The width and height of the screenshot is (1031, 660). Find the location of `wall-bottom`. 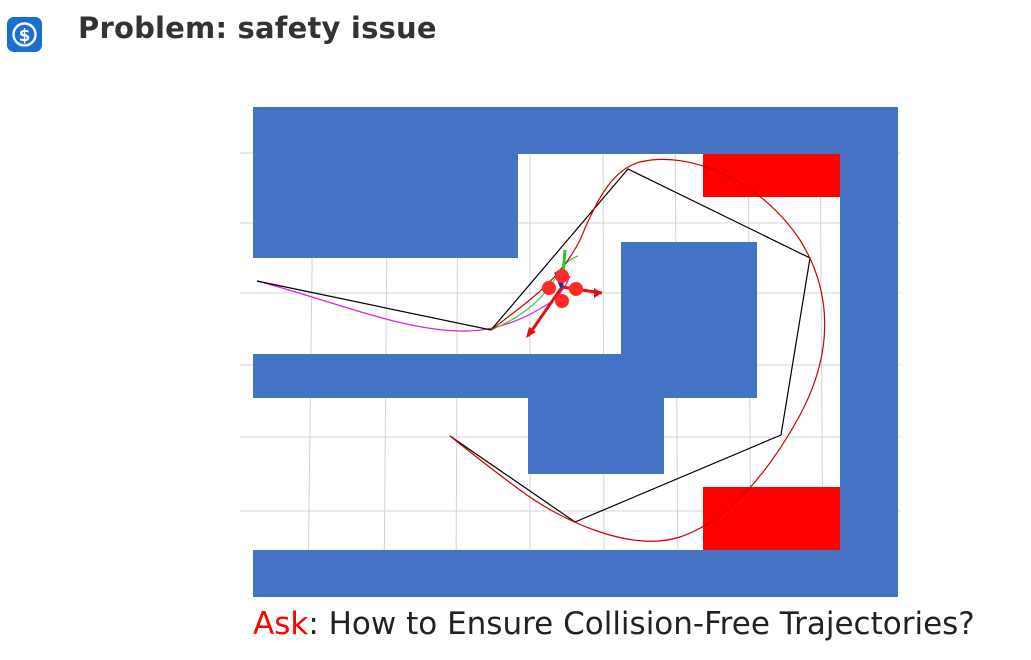

wall-bottom is located at coordinates (575, 573).